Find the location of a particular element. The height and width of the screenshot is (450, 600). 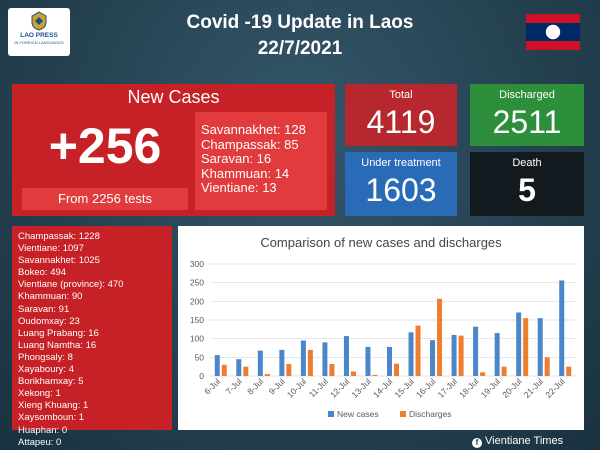

province-total: Xayaboury: 4 is located at coordinates (46, 370).